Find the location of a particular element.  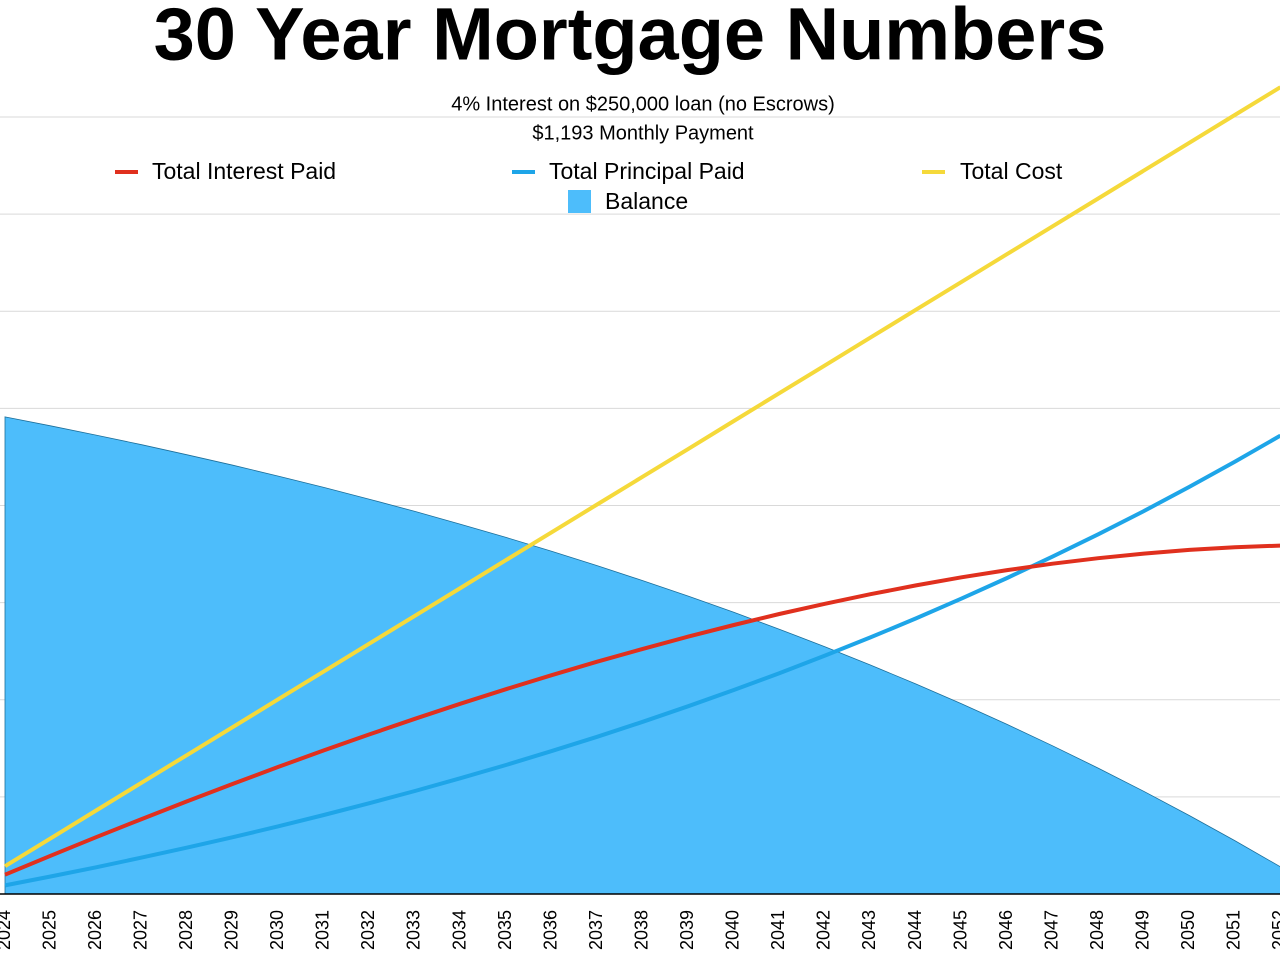

x-tick-label: 2033 is located at coordinates (414, 930).